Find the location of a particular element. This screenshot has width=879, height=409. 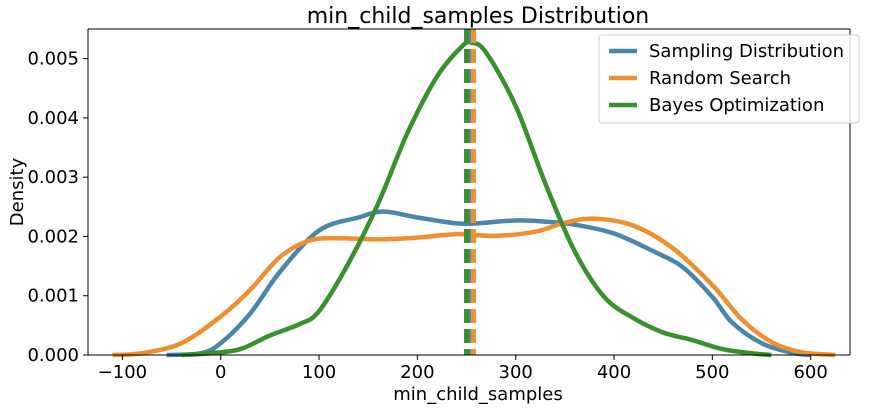

x-tick-label: 300 is located at coordinates (516, 372).